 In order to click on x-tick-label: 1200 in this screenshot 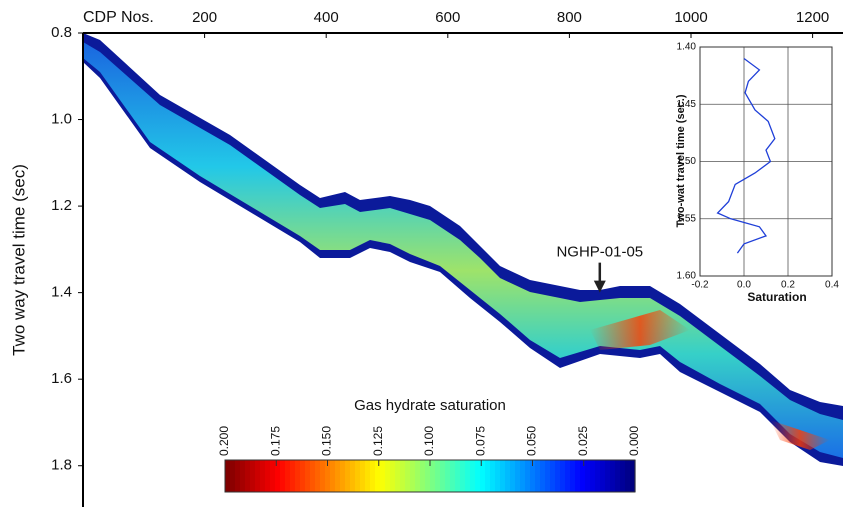, I will do `click(812, 17)`.